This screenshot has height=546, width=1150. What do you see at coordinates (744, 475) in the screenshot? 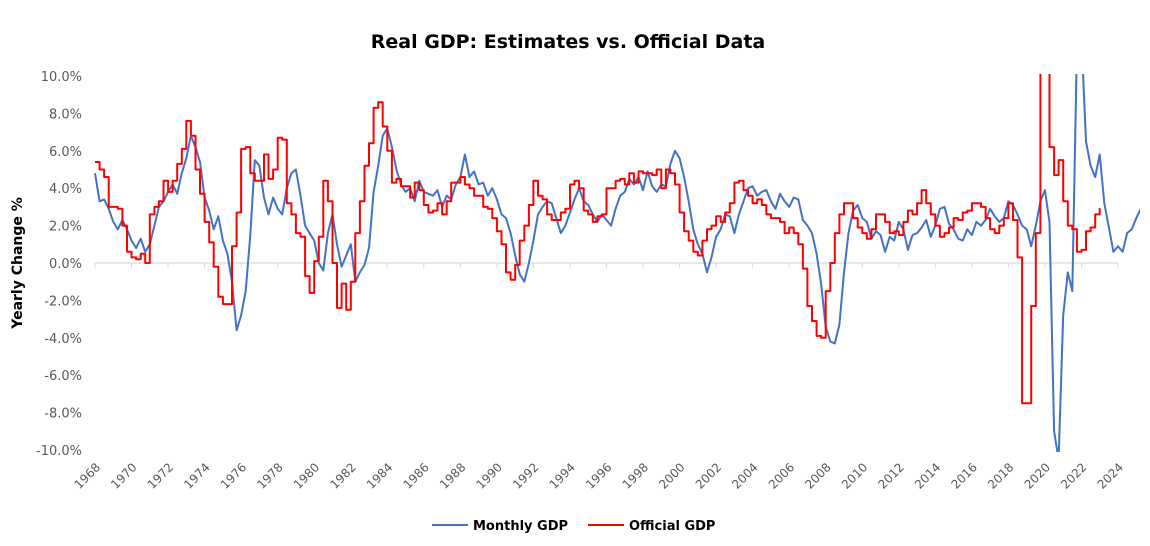
I see `x-tick-label: 2004` at bounding box center [744, 475].